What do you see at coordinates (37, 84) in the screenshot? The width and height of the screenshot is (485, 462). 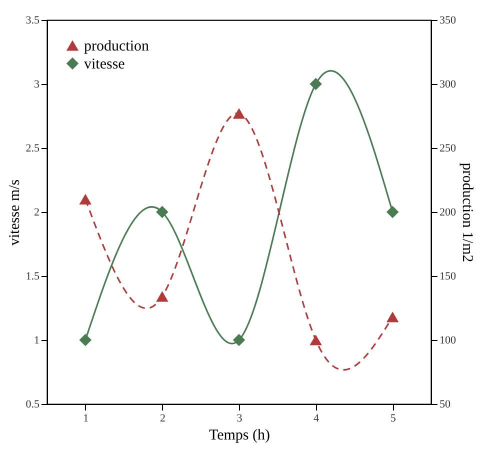 I see `y-tick-label: 3` at bounding box center [37, 84].